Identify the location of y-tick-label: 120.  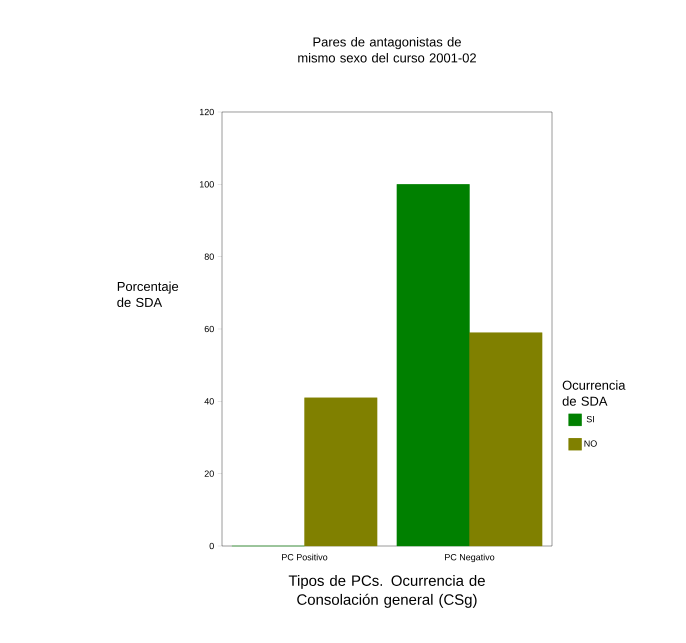
(207, 112).